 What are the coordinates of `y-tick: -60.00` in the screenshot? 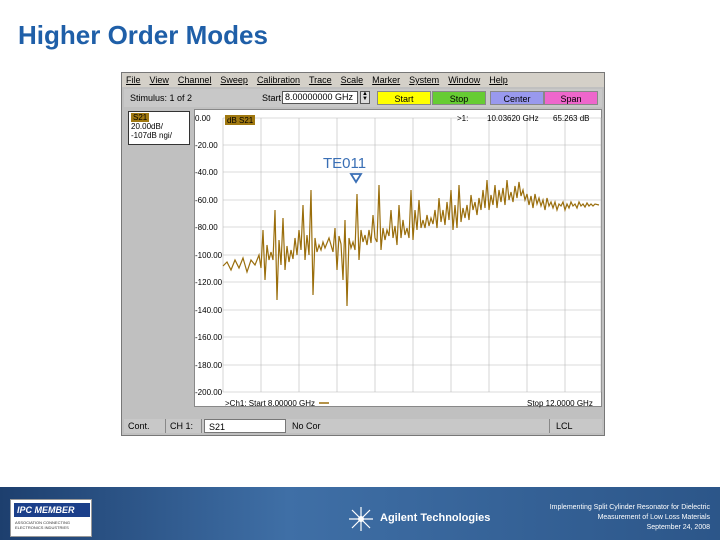 It's located at (206, 200).